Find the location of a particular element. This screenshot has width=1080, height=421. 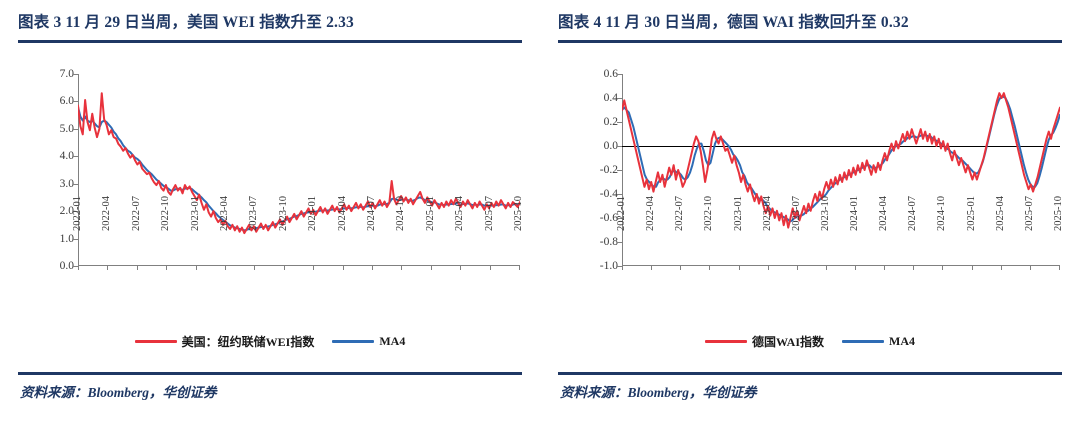

y-tick-label: -0.6 is located at coordinates (608, 218).